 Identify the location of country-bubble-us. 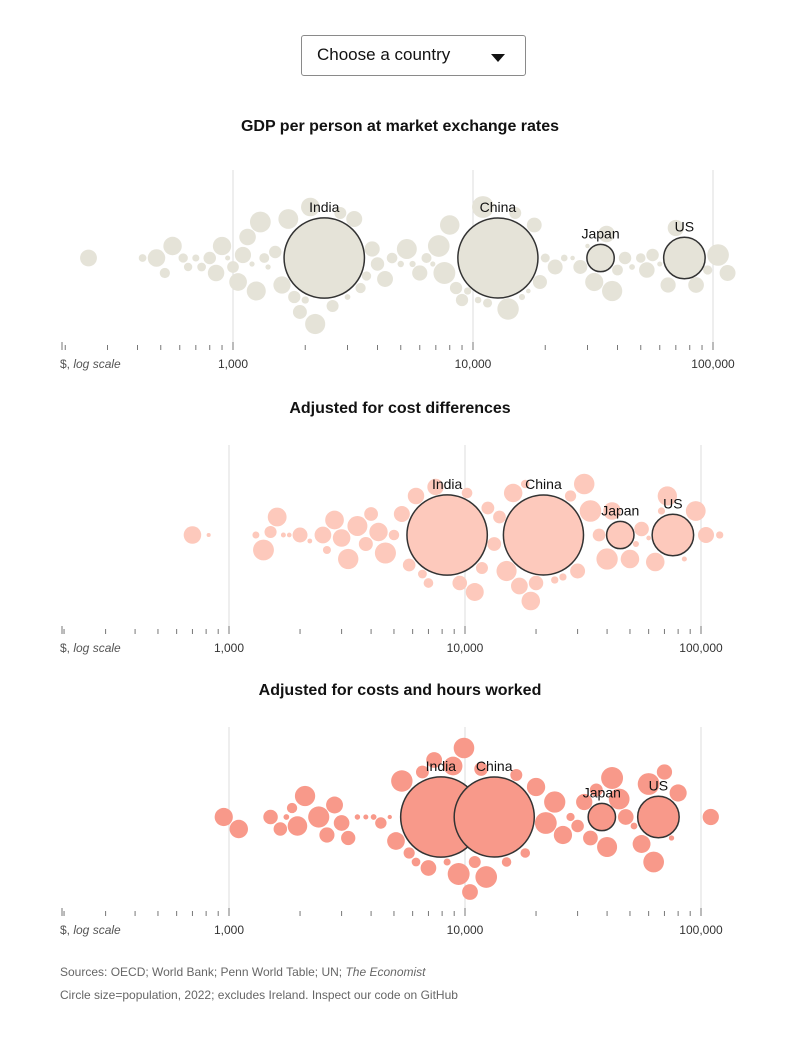
(658, 817).